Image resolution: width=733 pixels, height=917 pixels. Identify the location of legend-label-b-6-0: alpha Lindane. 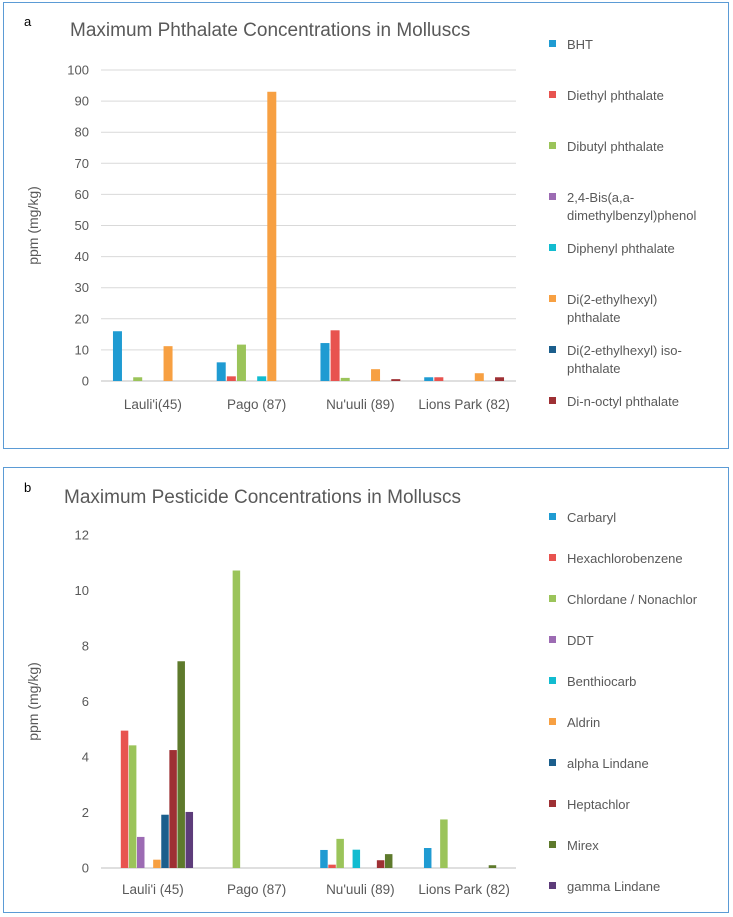
(608, 763).